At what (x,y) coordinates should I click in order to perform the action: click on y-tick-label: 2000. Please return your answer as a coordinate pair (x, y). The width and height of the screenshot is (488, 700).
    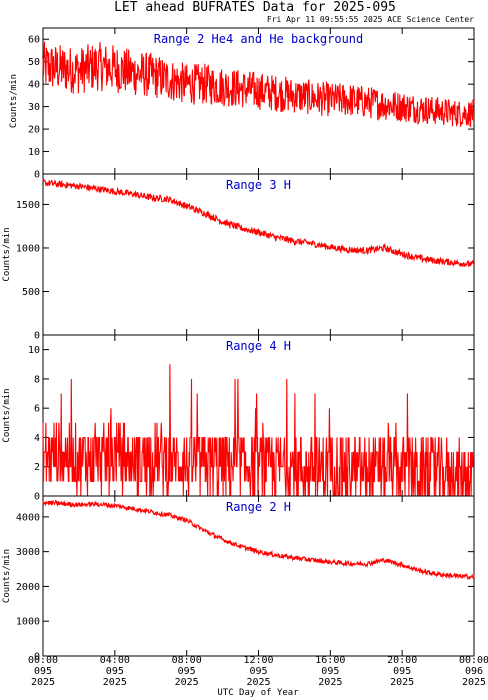
    Looking at the image, I should click on (28, 587).